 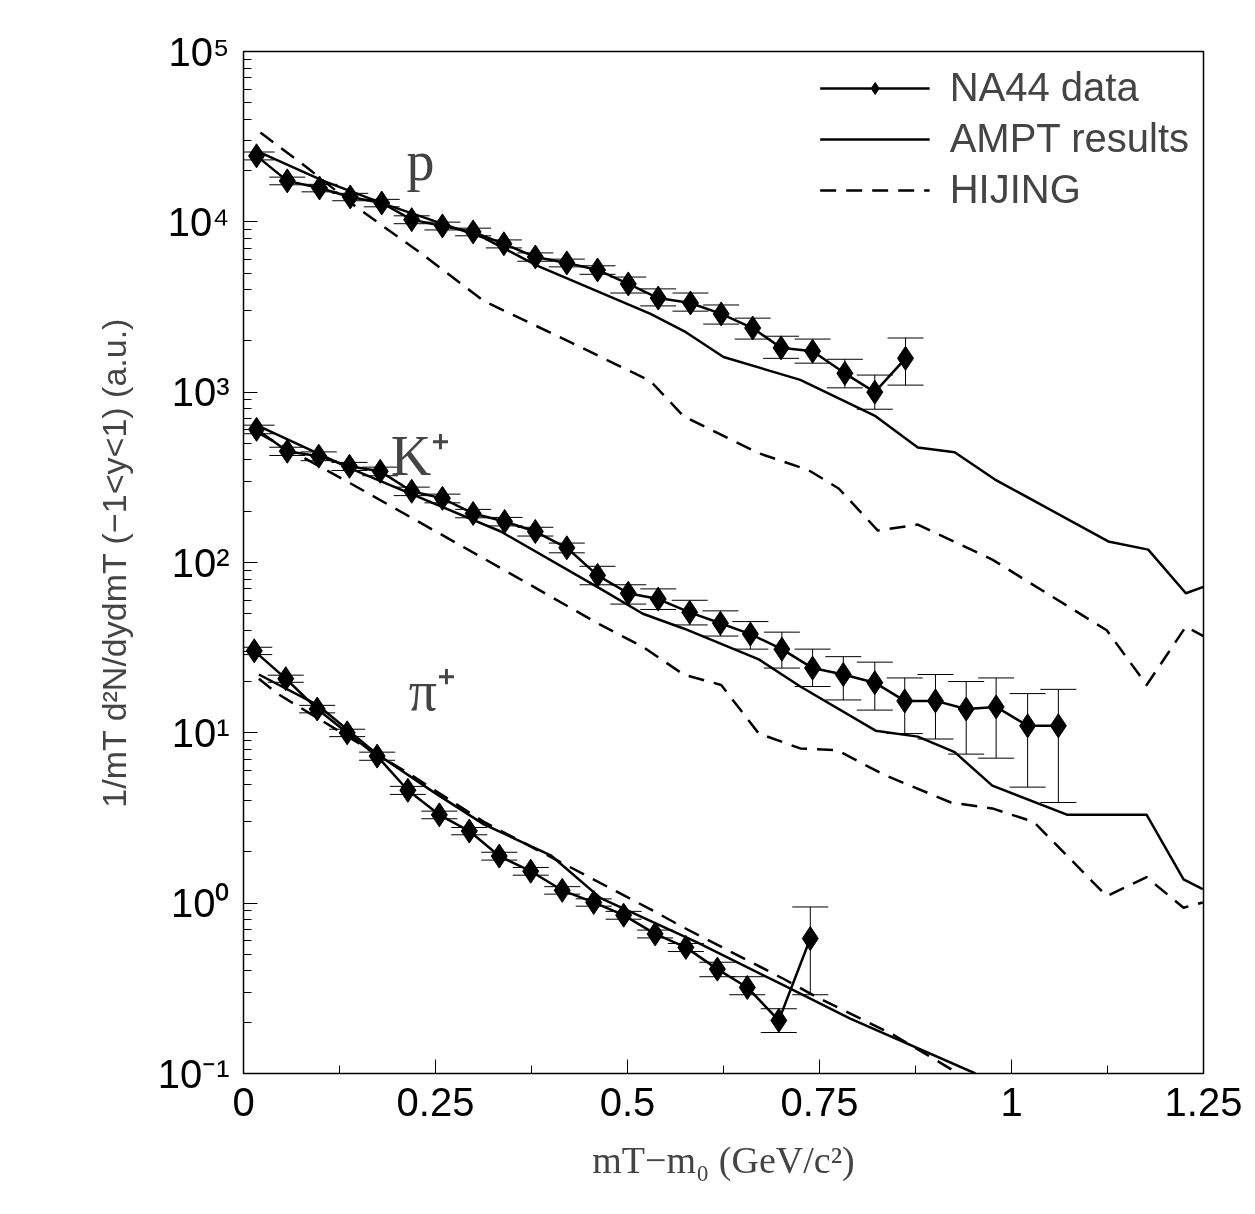 What do you see at coordinates (1015, 189) in the screenshot?
I see `legend-label: HIJING` at bounding box center [1015, 189].